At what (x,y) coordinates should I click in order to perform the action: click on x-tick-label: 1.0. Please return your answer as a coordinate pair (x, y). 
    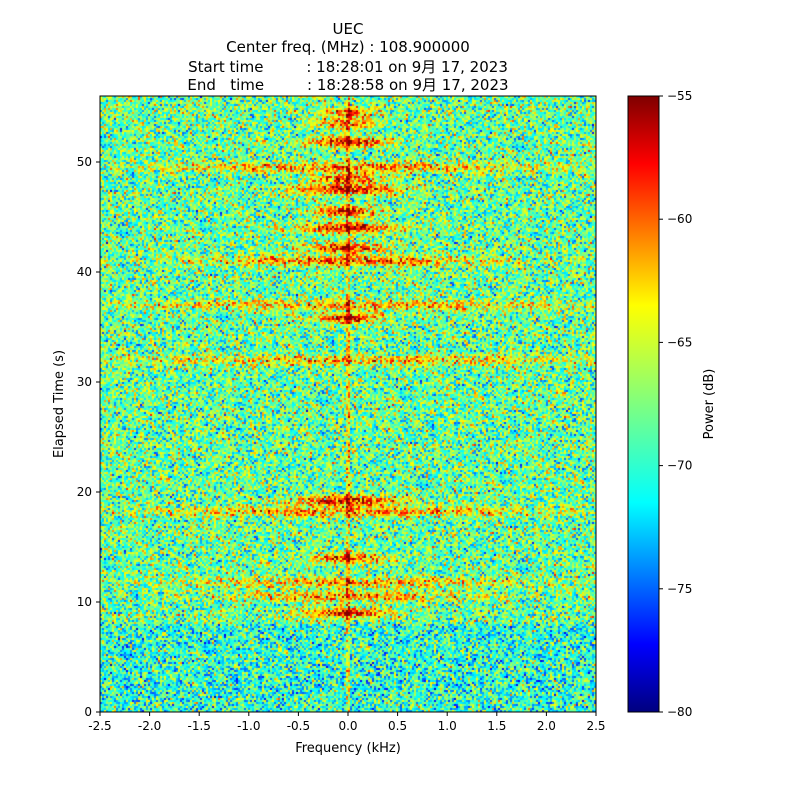
    Looking at the image, I should click on (447, 726).